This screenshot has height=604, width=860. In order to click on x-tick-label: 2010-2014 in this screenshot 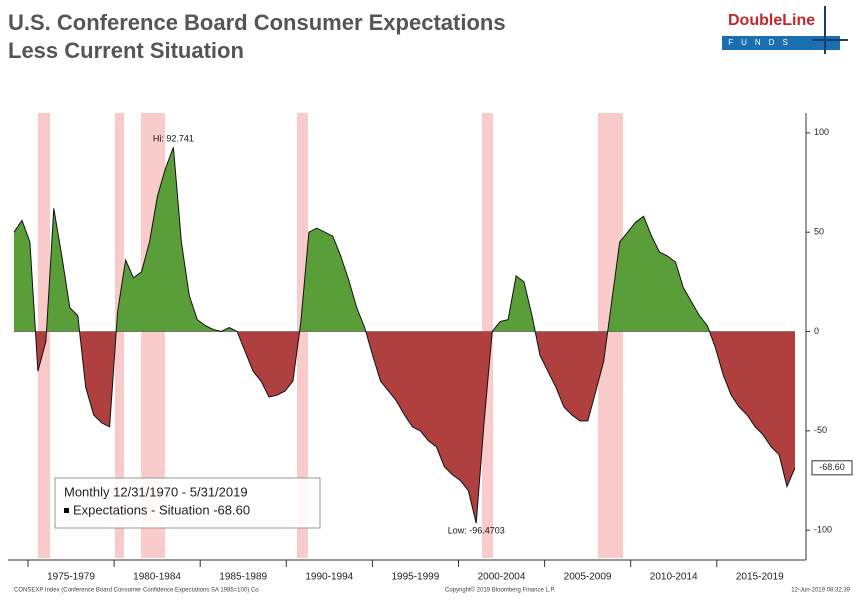, I will do `click(674, 577)`.